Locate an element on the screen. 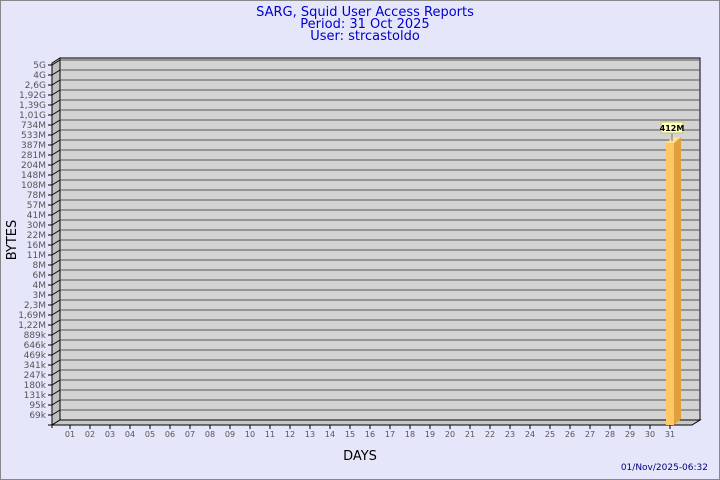 Image resolution: width=720 pixels, height=480 pixels. x-tick-label: 22 is located at coordinates (490, 434).